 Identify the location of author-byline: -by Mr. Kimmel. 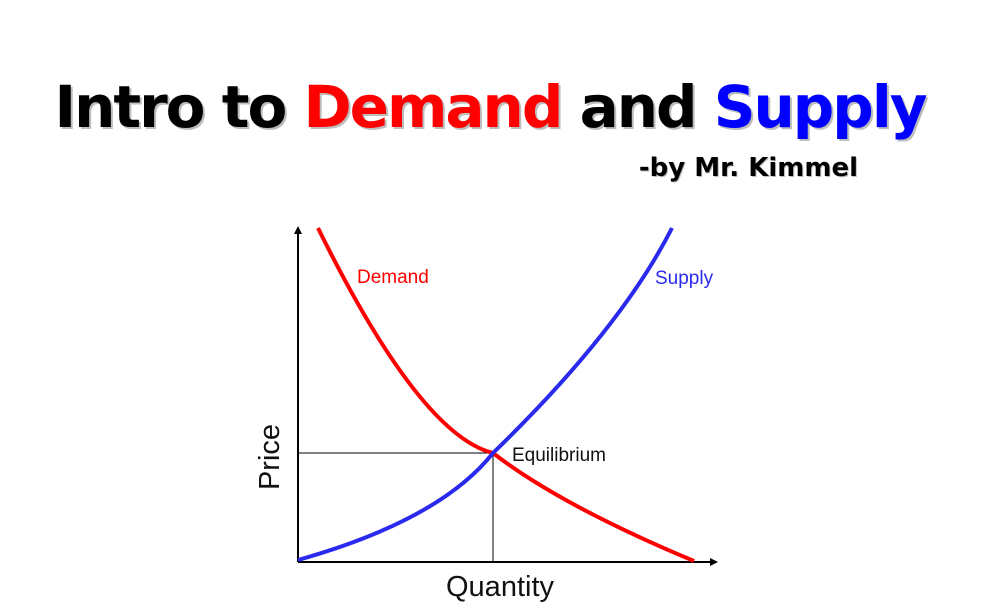
(748, 168).